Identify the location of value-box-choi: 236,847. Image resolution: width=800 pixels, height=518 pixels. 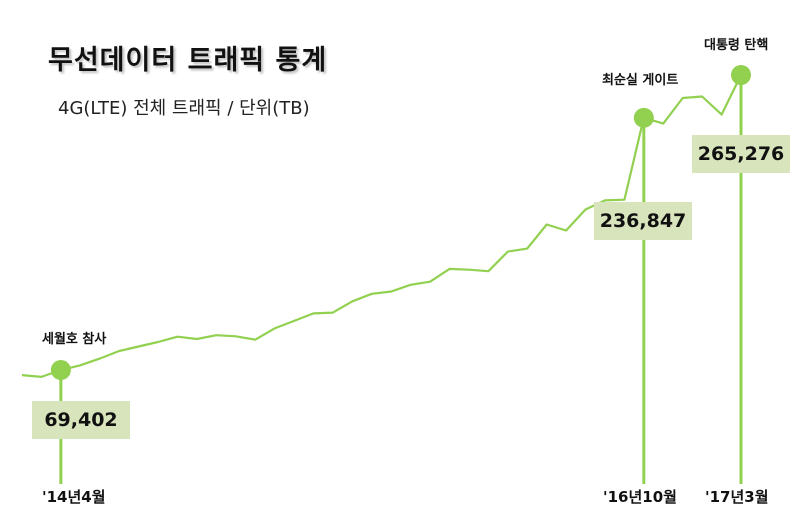
(643, 221).